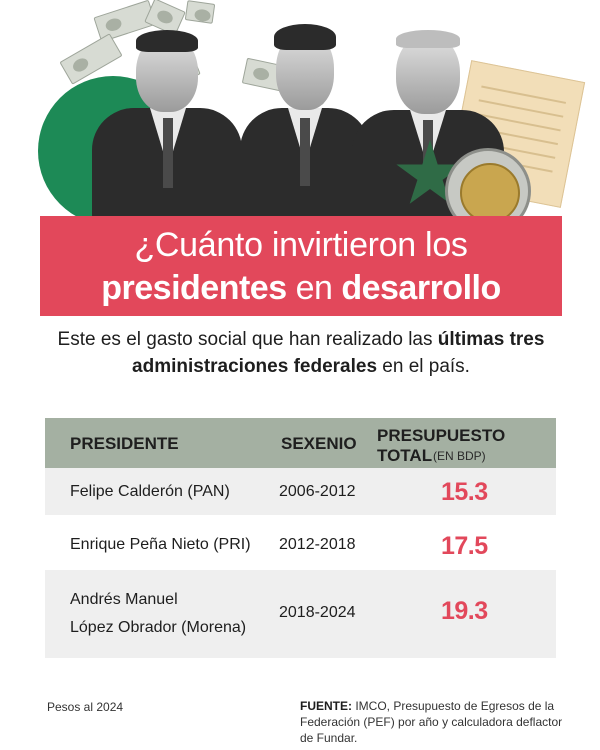 The width and height of the screenshot is (600, 750). I want to click on table-row: Felipe Calderón (PAN) 2006-2012 15.3, so click(300, 491).